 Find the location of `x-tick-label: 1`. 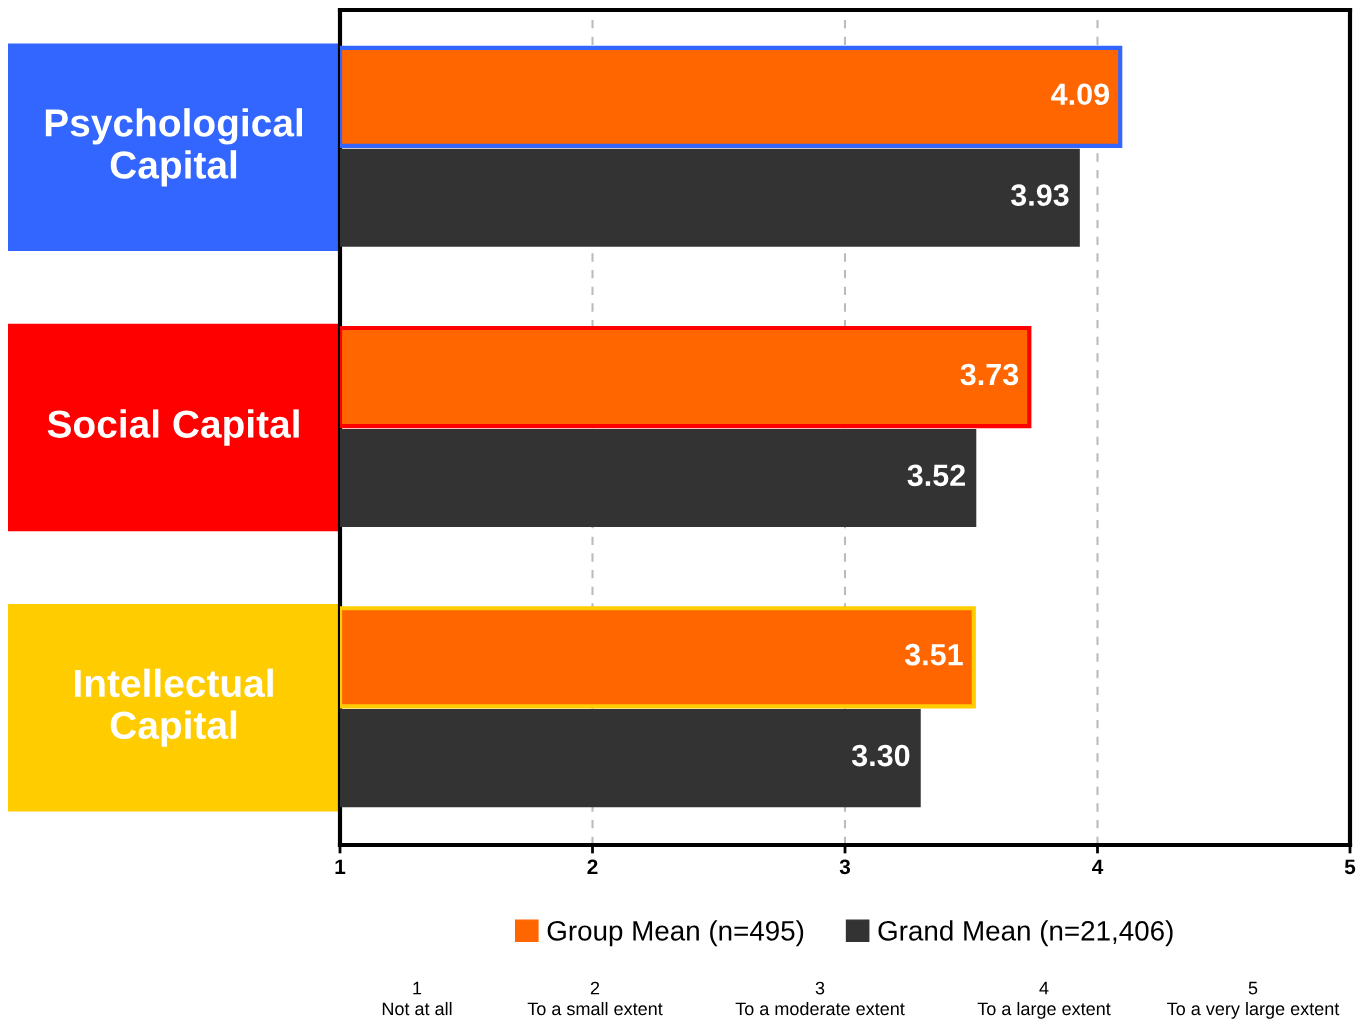

x-tick-label: 1 is located at coordinates (340, 866).